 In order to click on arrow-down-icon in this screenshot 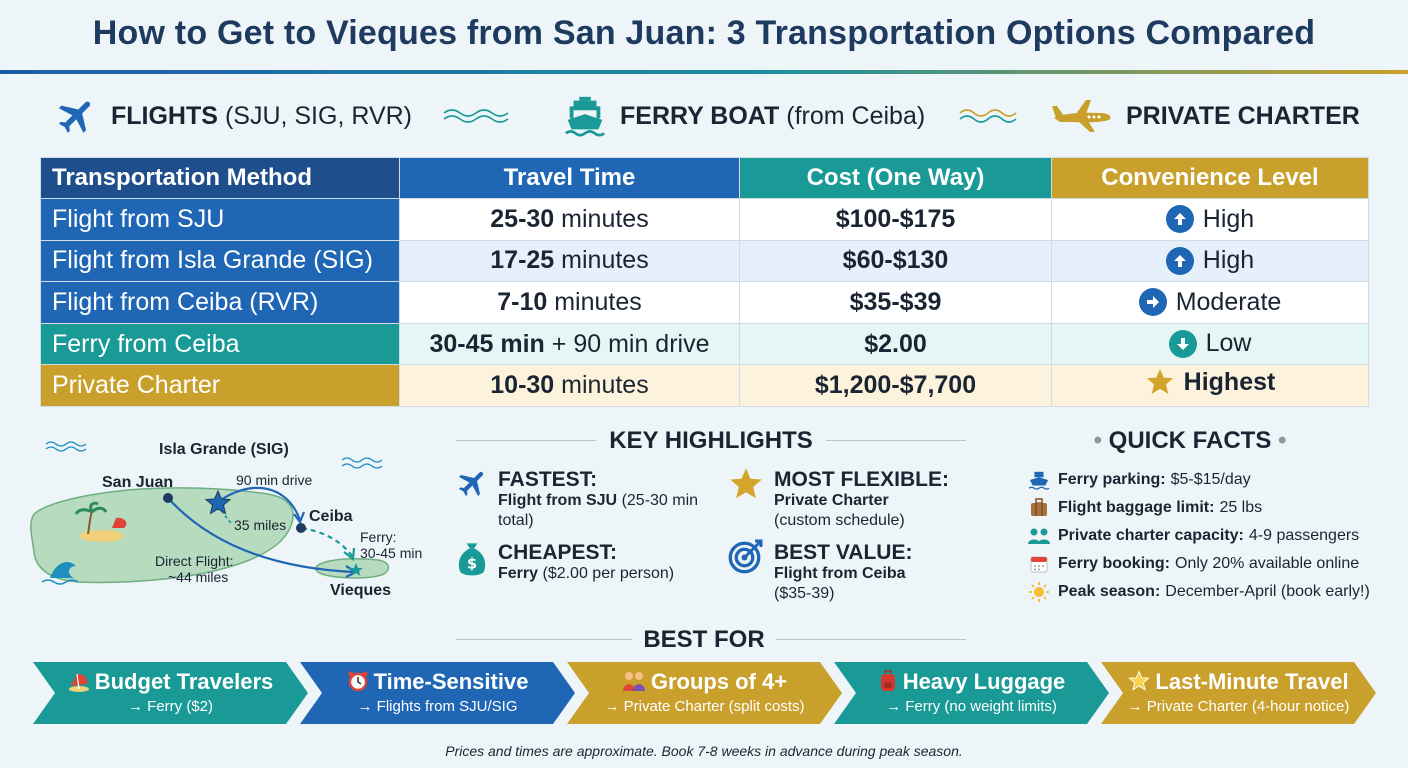, I will do `click(1182, 343)`.